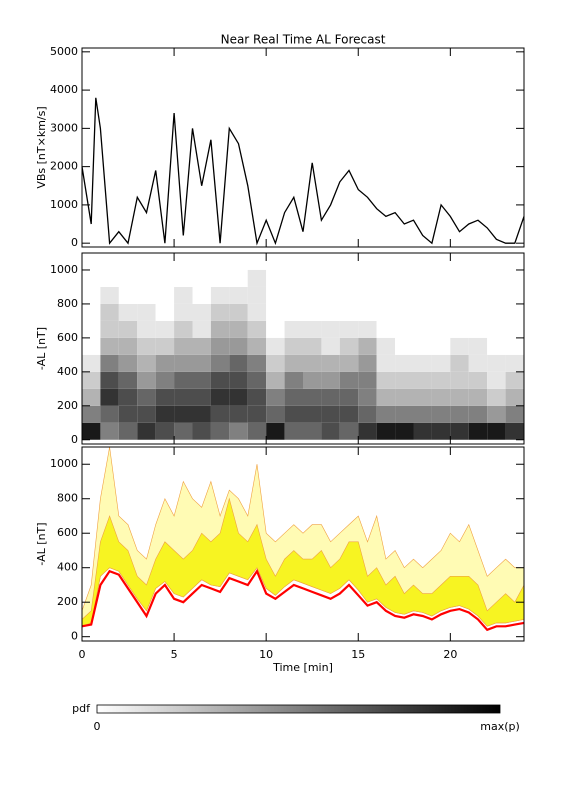  What do you see at coordinates (64, 51) in the screenshot?
I see `y-tick-label: 5000` at bounding box center [64, 51].